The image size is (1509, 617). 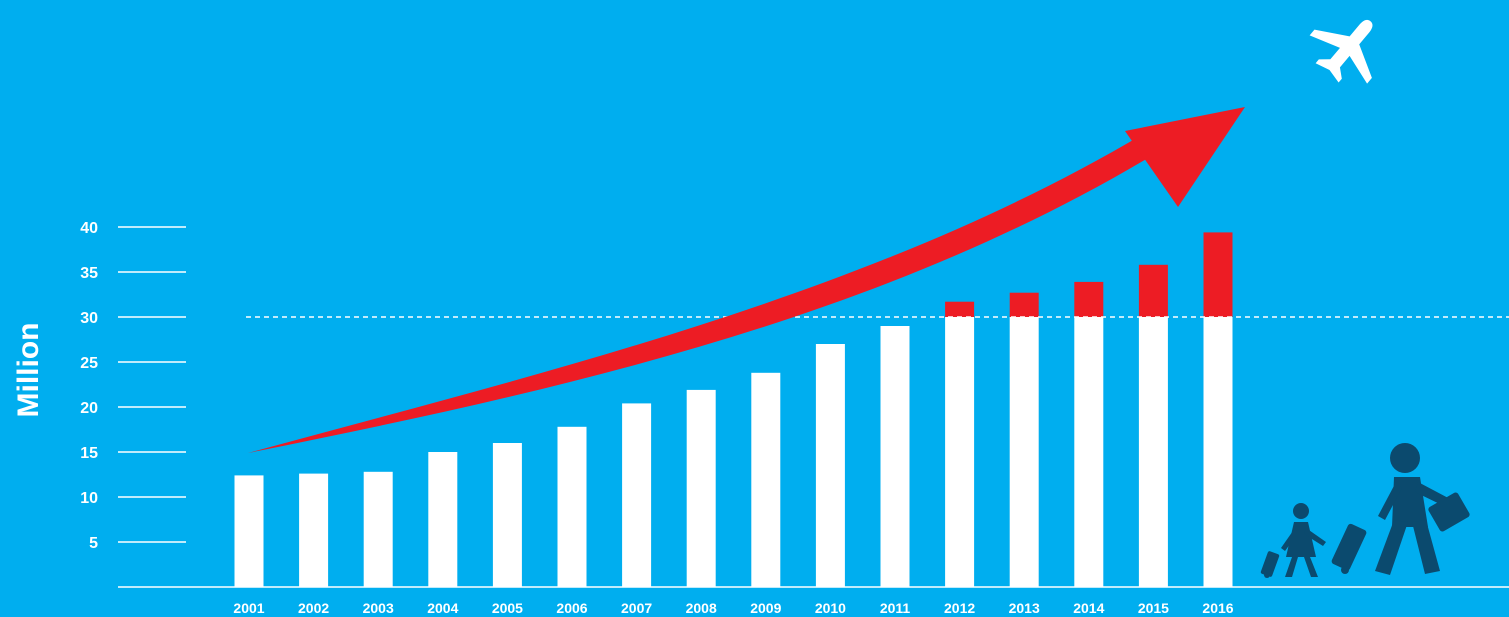 I want to click on y-tick-label: 20, so click(x=89, y=408).